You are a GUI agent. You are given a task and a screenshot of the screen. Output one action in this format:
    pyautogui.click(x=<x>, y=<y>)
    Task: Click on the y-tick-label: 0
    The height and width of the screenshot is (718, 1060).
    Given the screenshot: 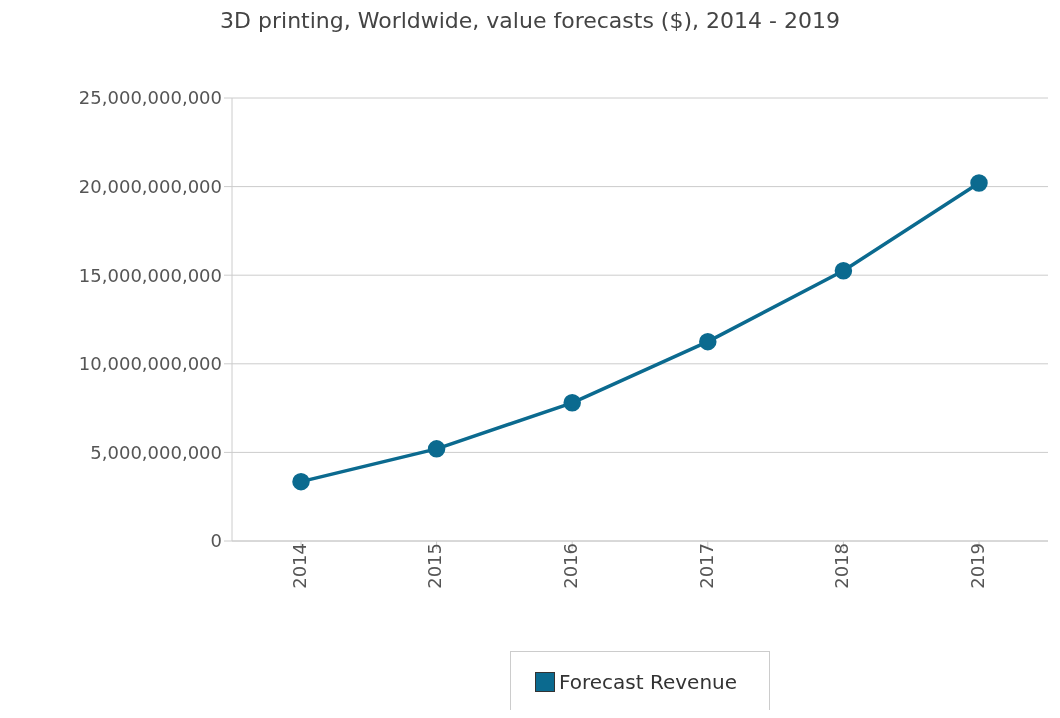 What is the action you would take?
    pyautogui.click(x=216, y=541)
    